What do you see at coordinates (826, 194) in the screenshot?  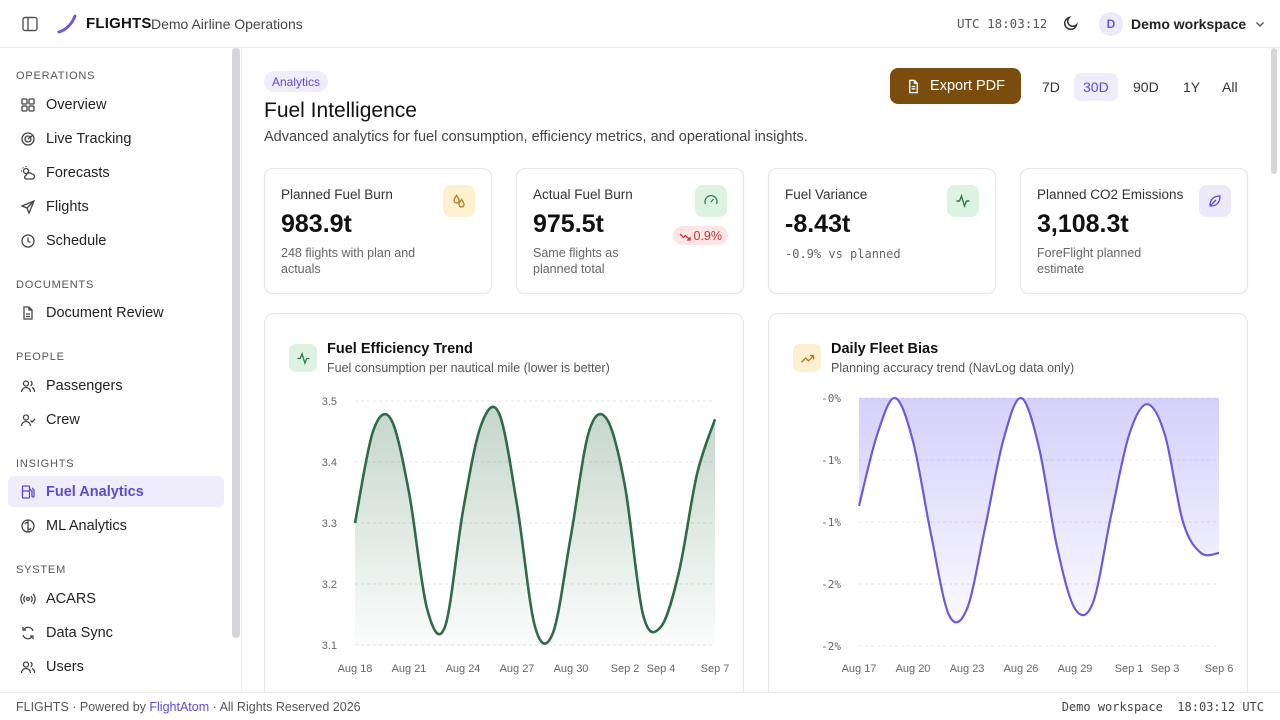 I see `kpi-title: Fuel Variance` at bounding box center [826, 194].